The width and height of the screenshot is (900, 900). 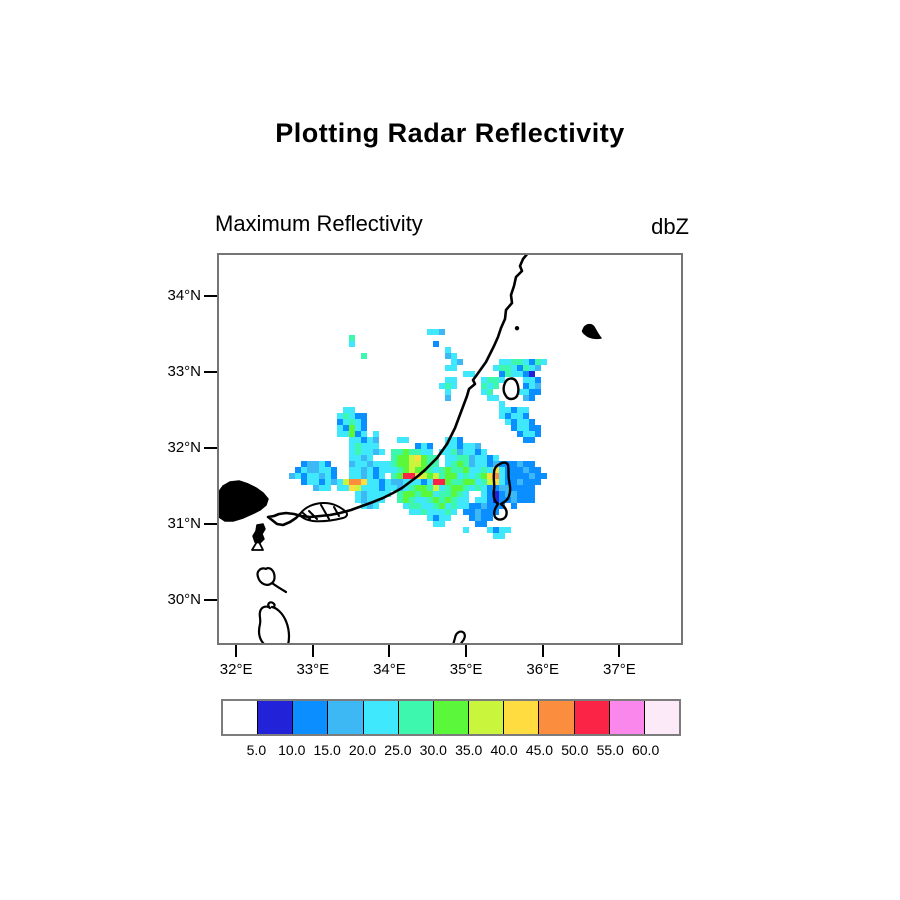 What do you see at coordinates (236, 669) in the screenshot?
I see `x-tick-label: 32°E` at bounding box center [236, 669].